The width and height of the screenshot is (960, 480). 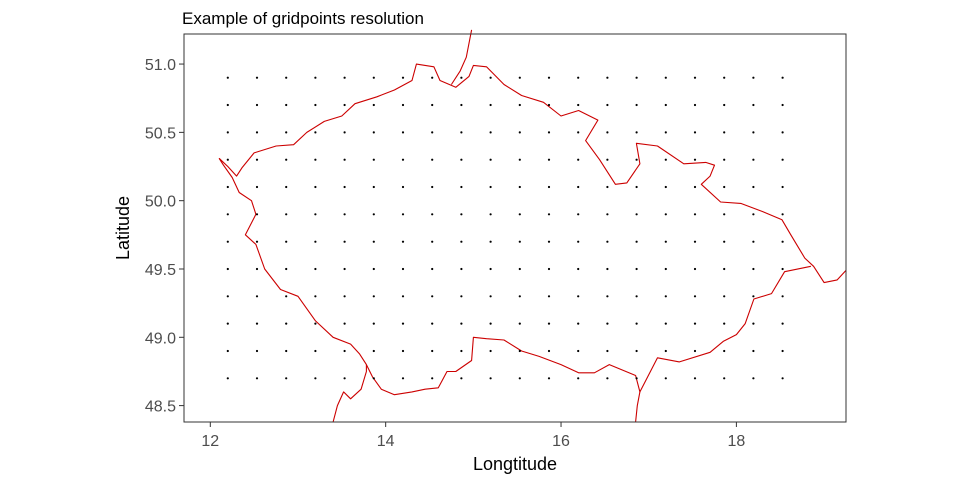 What do you see at coordinates (160, 133) in the screenshot?
I see `y-tick-label: 50.5` at bounding box center [160, 133].